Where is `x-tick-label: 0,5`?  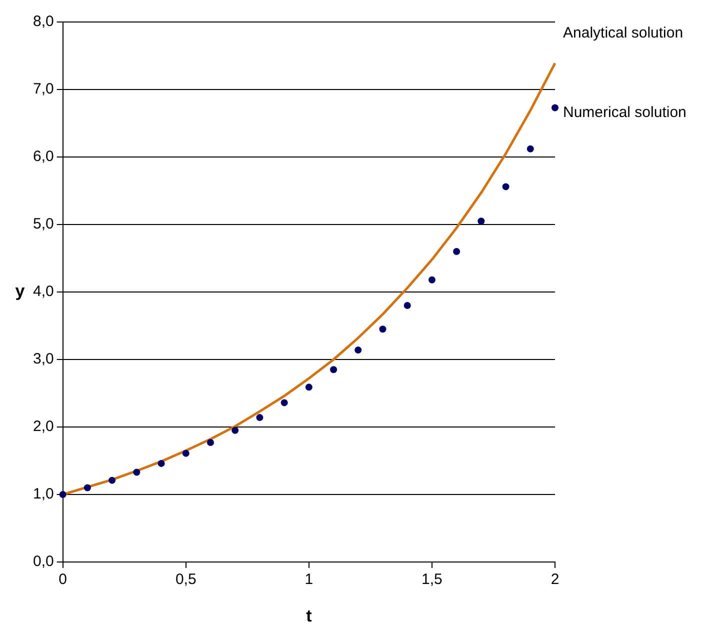 x-tick-label: 0,5 is located at coordinates (185, 579).